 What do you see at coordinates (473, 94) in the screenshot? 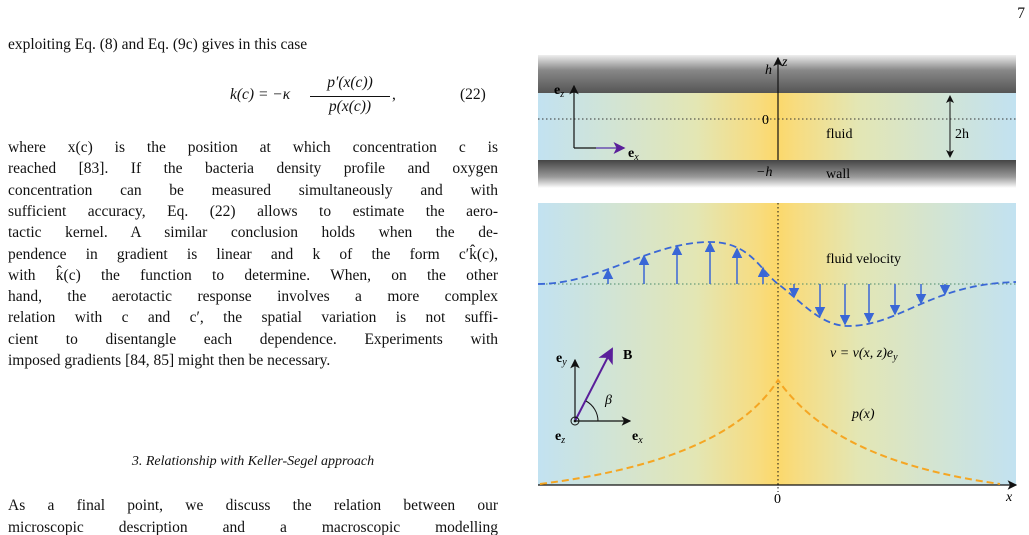
I see `equation-number: (22)` at bounding box center [473, 94].